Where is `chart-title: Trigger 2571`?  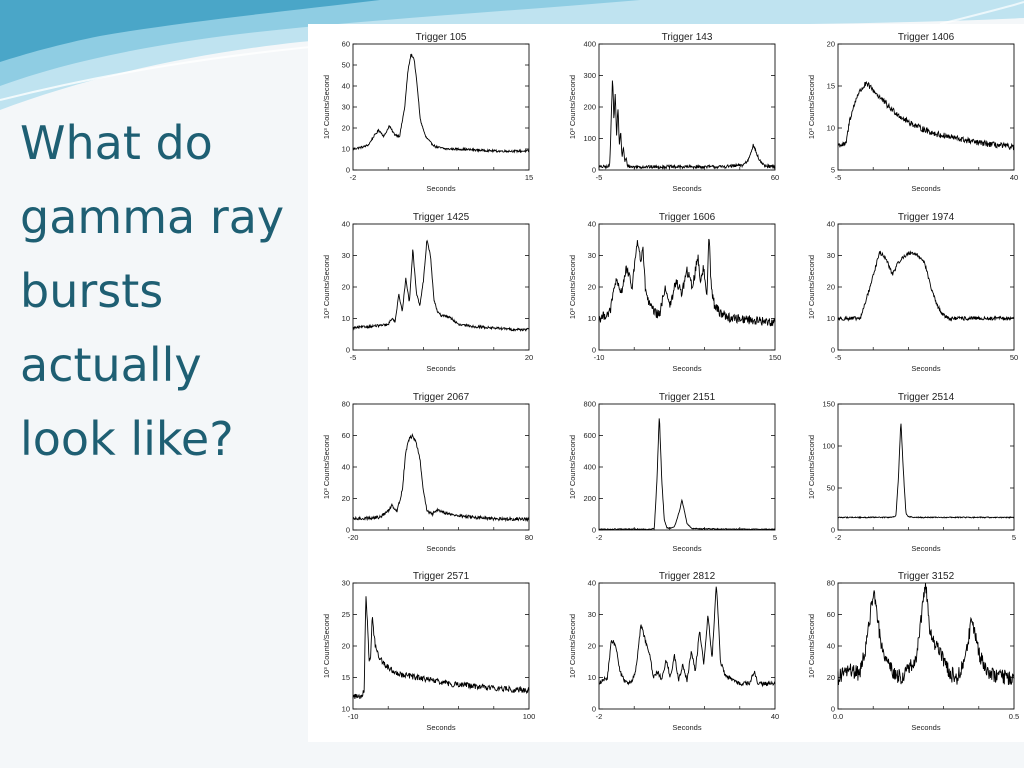
chart-title: Trigger 2571 is located at coordinates (441, 576).